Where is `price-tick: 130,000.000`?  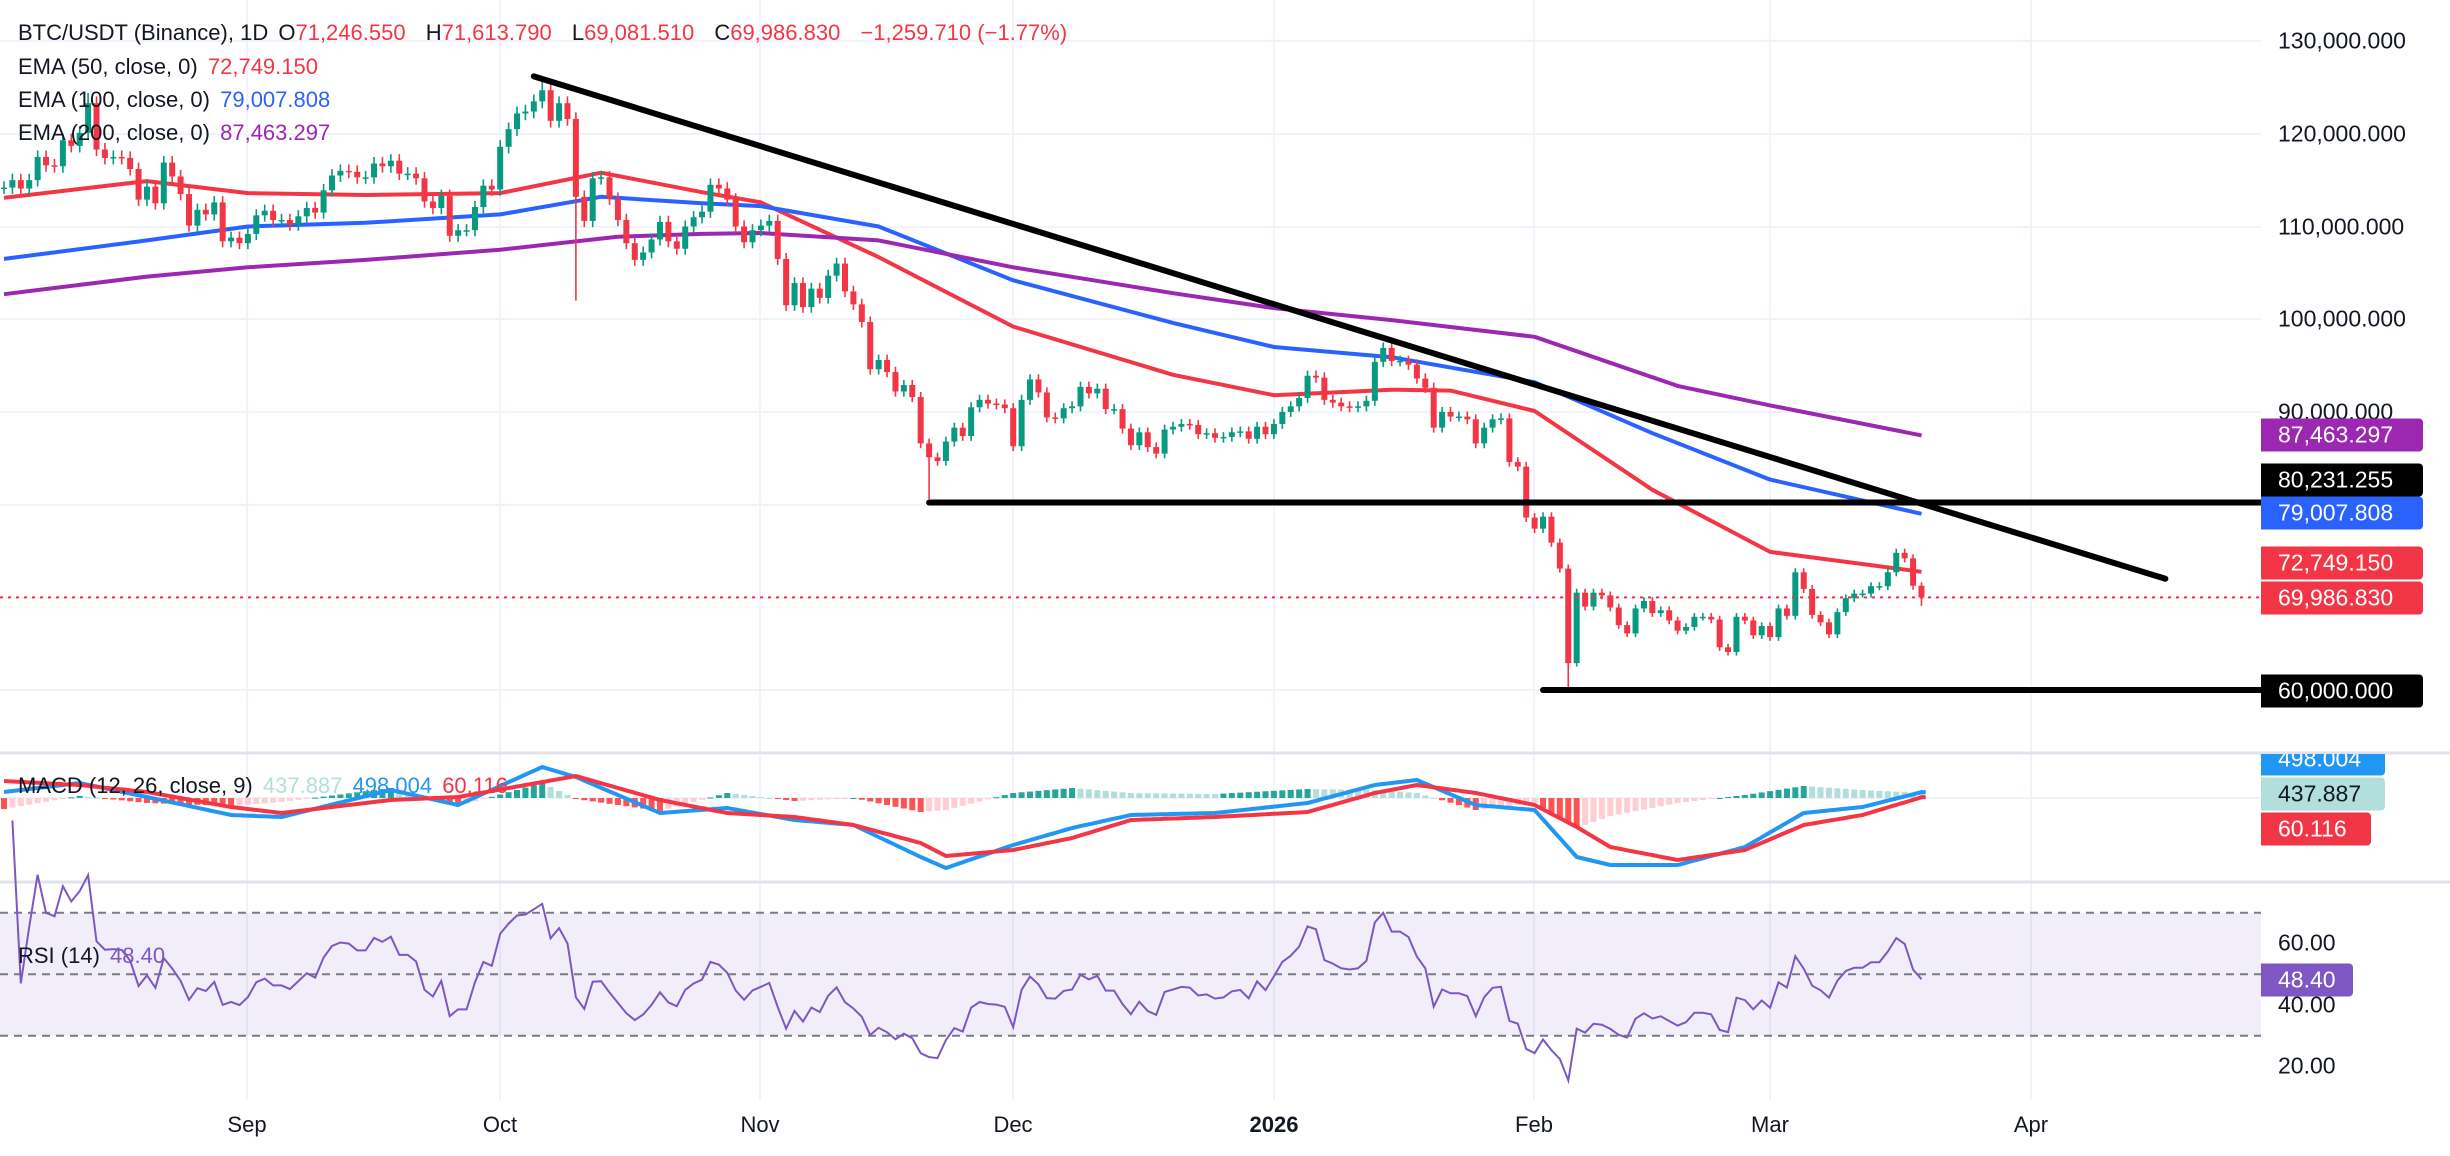
price-tick: 130,000.000 is located at coordinates (2342, 40).